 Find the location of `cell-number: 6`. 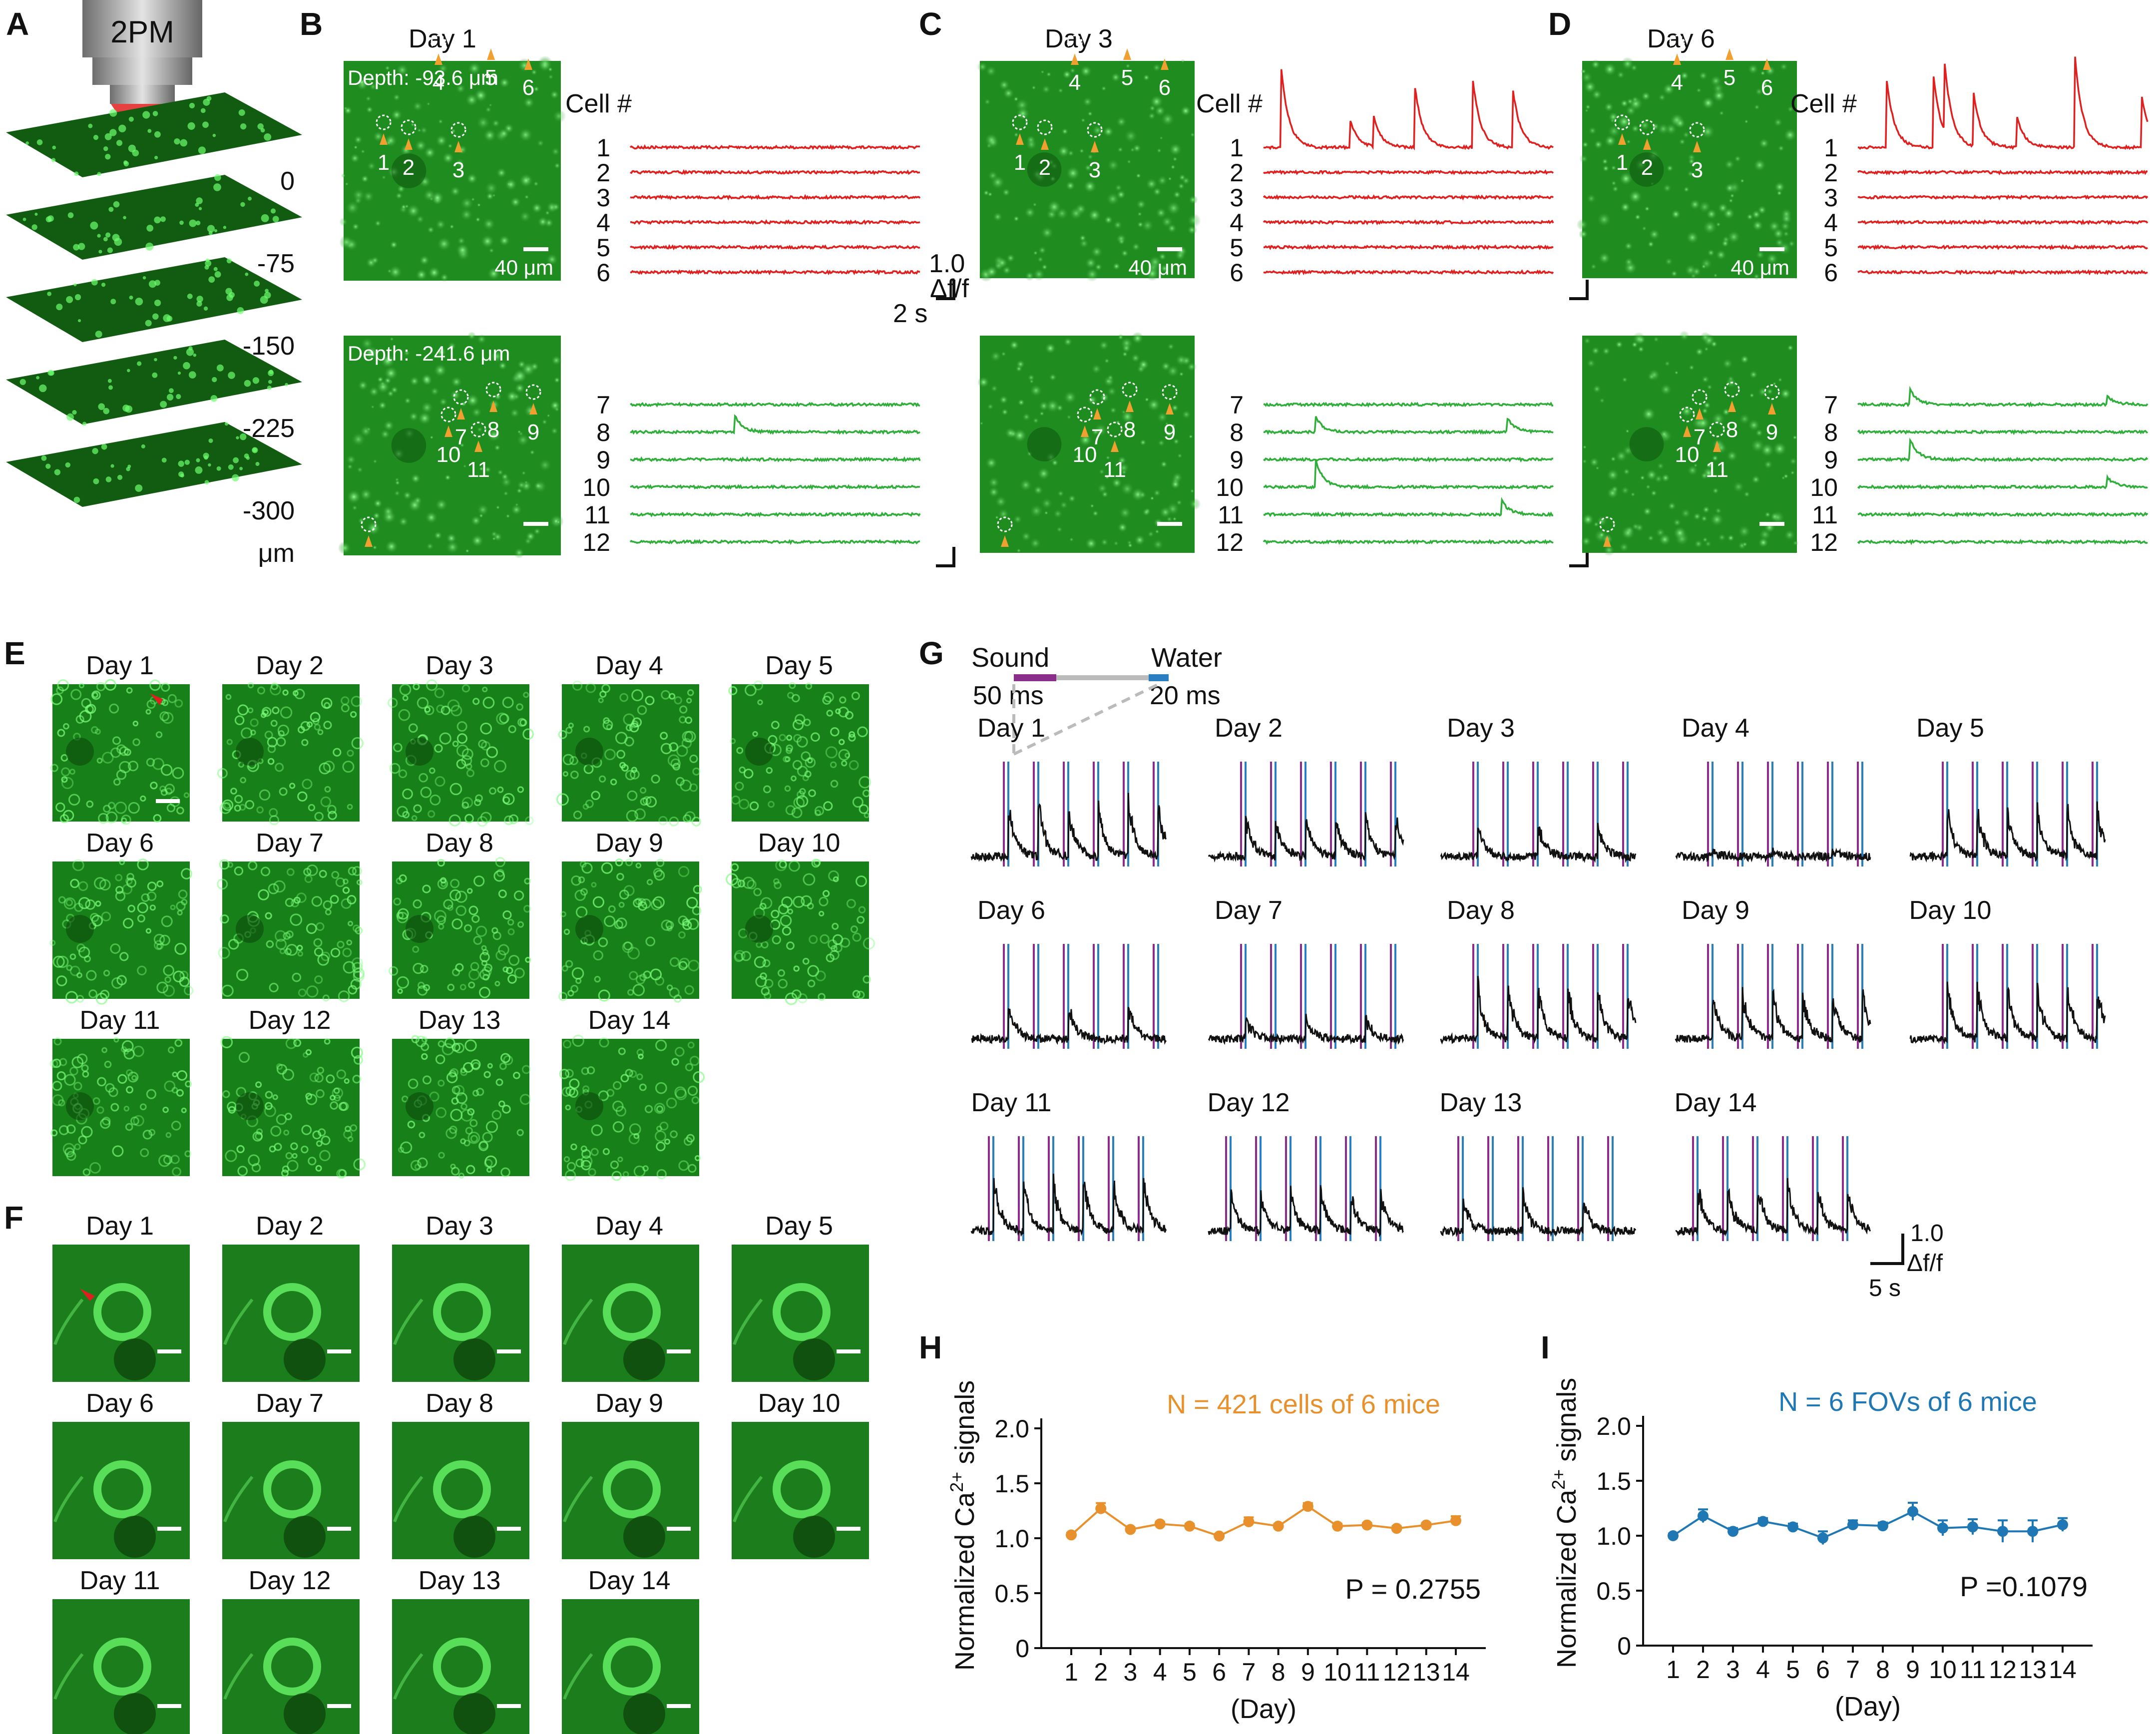

cell-number: 6 is located at coordinates (603, 273).